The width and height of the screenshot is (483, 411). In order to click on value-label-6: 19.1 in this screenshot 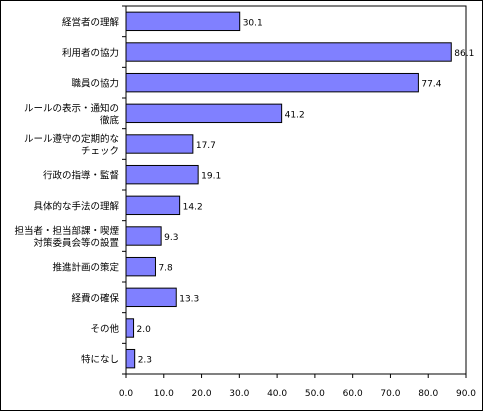, I will do `click(211, 177)`.